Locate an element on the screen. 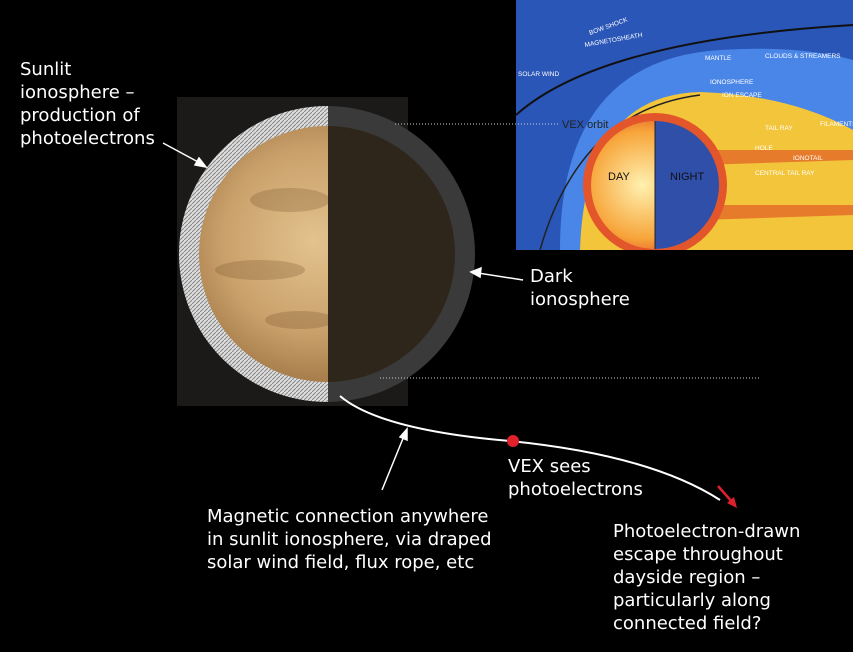  label-line: solar wind field, flux rope, etc is located at coordinates (340, 562).